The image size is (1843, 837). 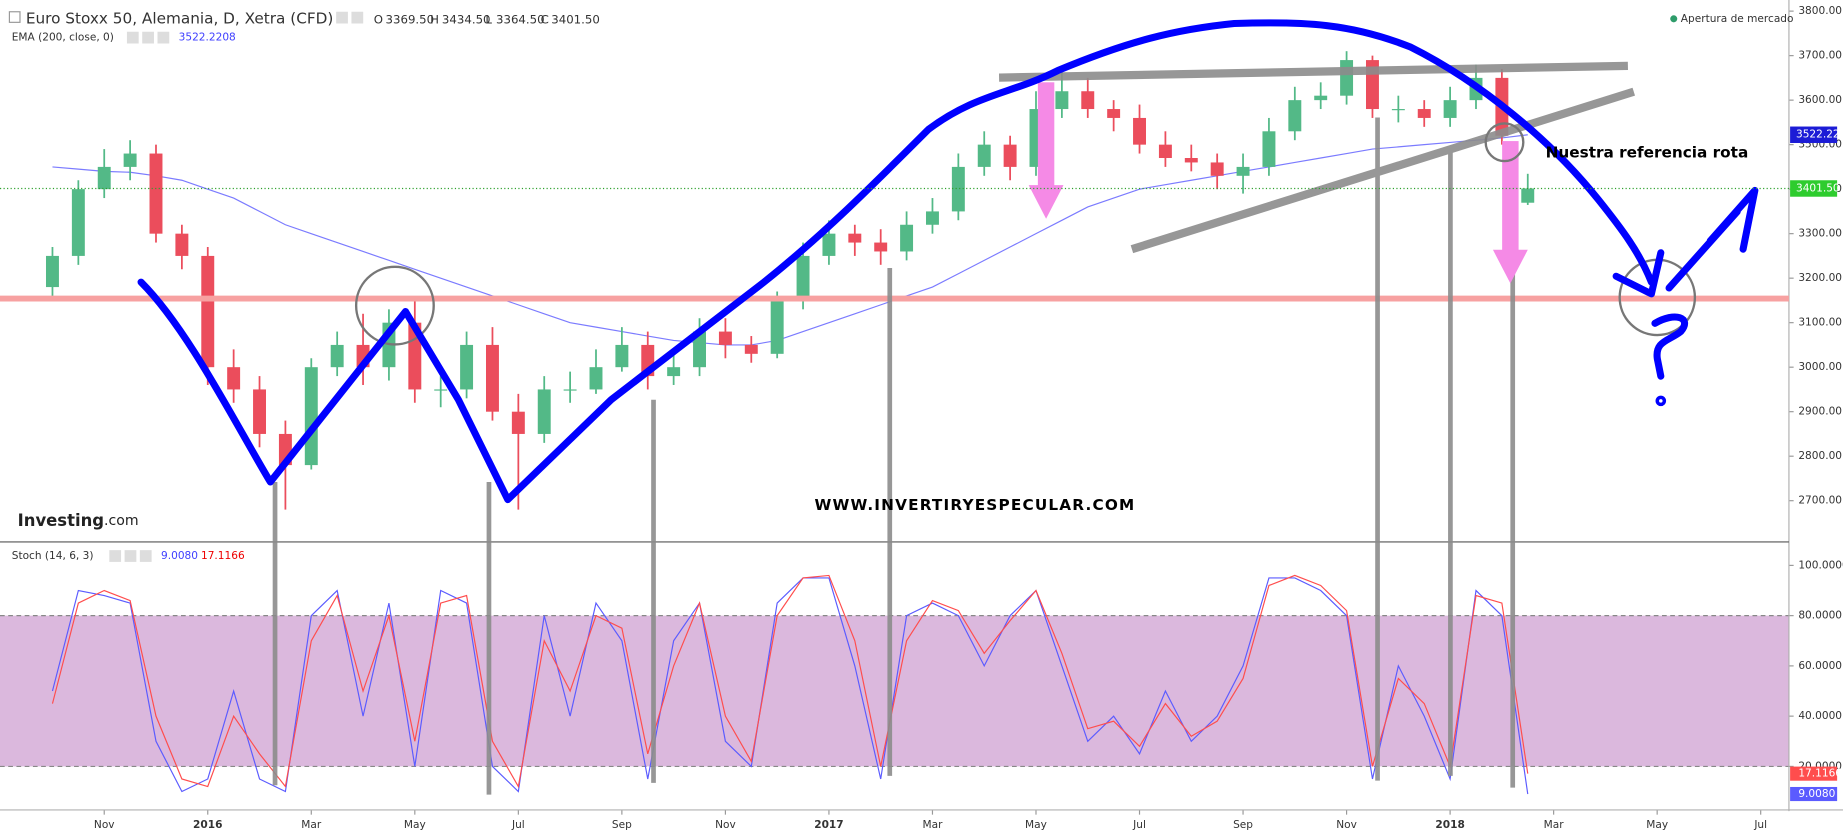 What do you see at coordinates (1820, 666) in the screenshot?
I see `y-tick-label: 60.0000` at bounding box center [1820, 666].